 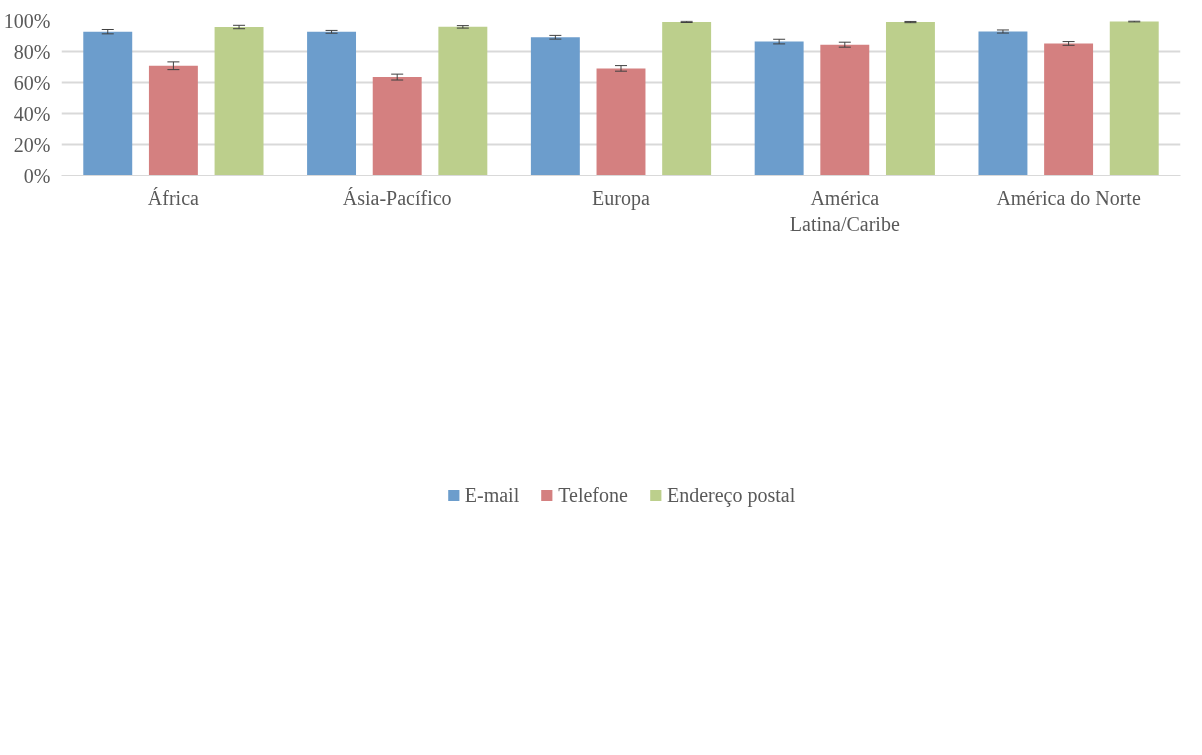 What do you see at coordinates (32, 82) in the screenshot?
I see `y-tick-label: 60%` at bounding box center [32, 82].